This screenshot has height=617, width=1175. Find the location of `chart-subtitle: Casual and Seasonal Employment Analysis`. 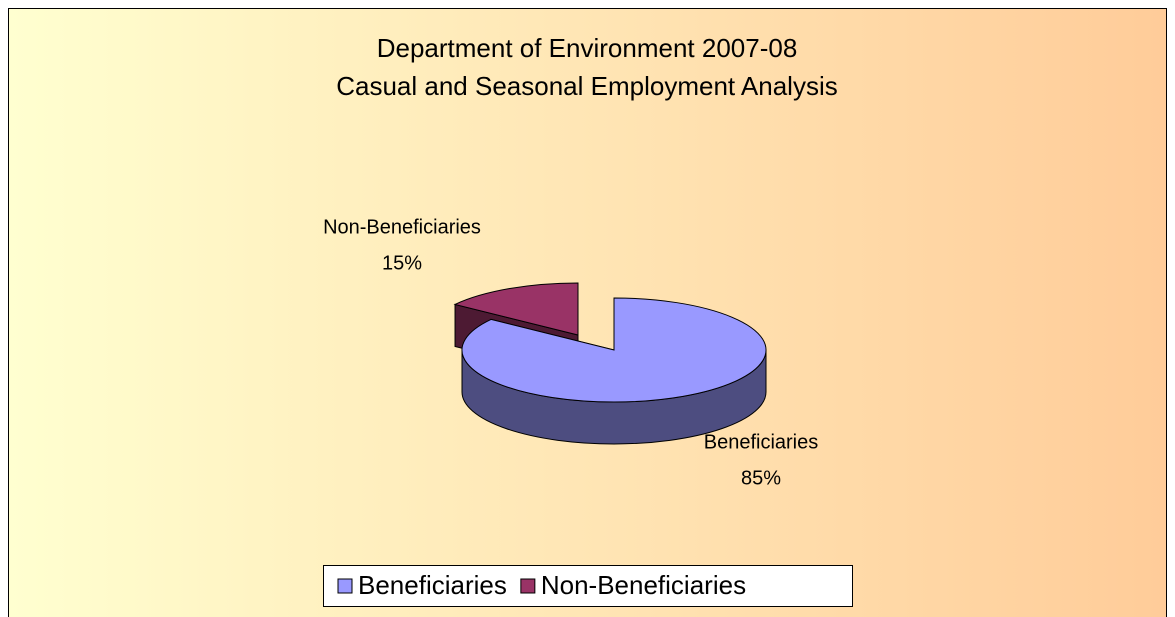

chart-subtitle: Casual and Seasonal Employment Analysis is located at coordinates (587, 86).